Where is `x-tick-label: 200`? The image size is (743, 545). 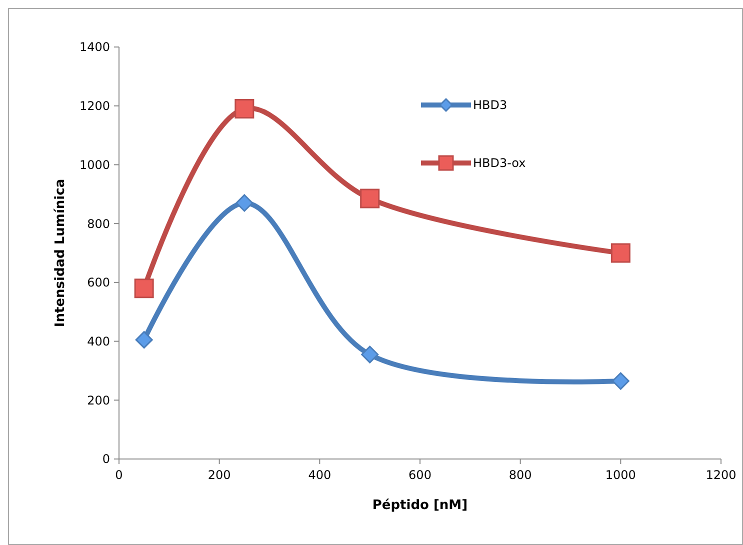
x-tick-label: 200 is located at coordinates (219, 475).